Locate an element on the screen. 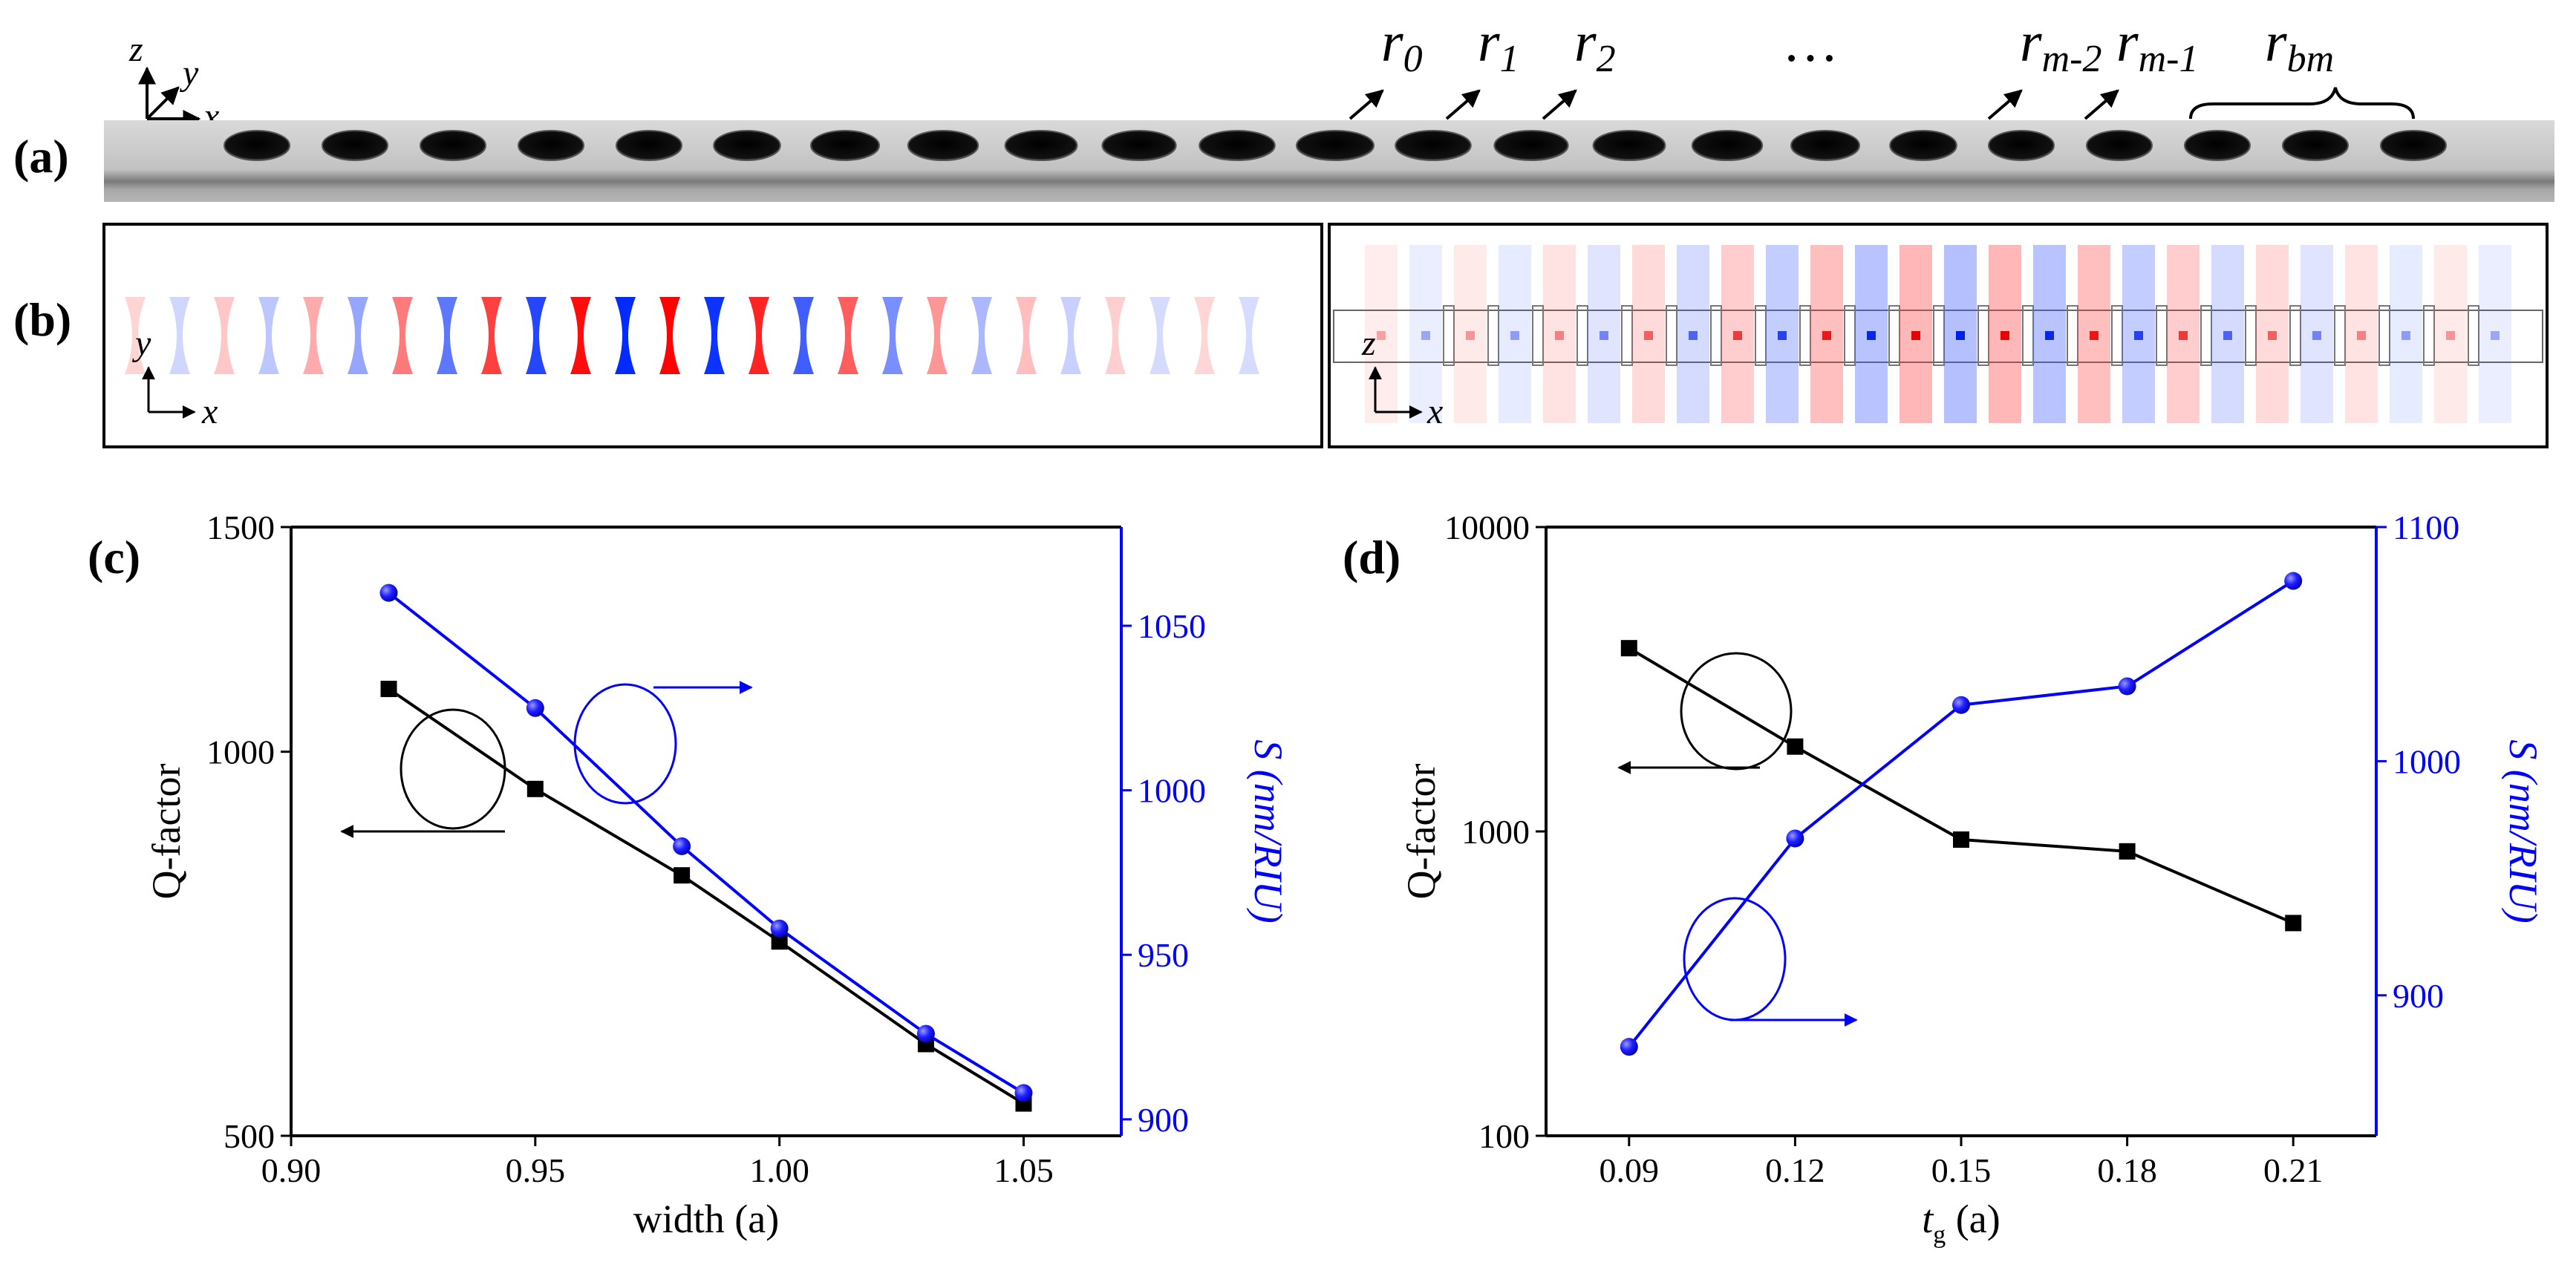 This screenshot has height=1285, width=2576. axis-triad-a: z y x is located at coordinates (173, 83).